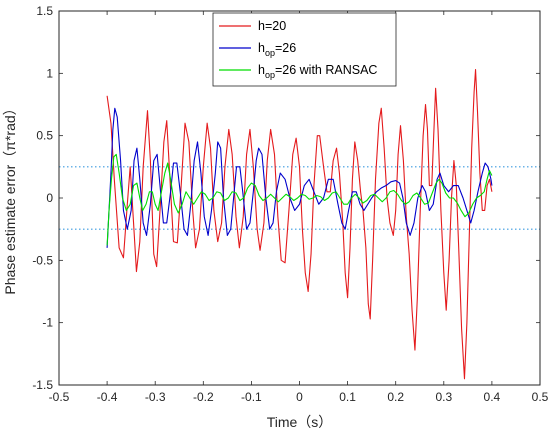 The image size is (550, 437). What do you see at coordinates (42, 385) in the screenshot?
I see `y-tick-label: -1.5` at bounding box center [42, 385].